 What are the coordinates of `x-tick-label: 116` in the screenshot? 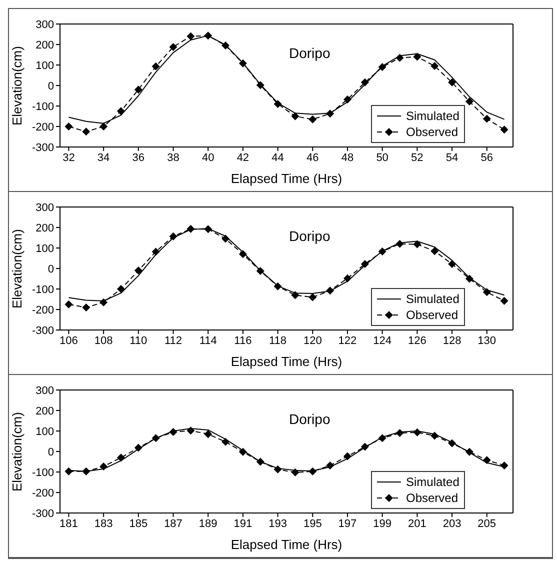 It's located at (243, 340).